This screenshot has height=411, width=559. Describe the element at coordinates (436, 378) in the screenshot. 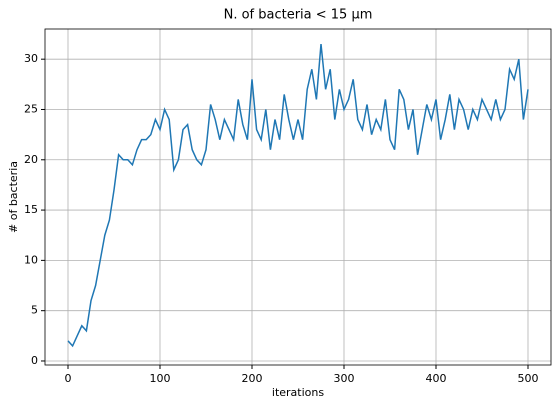

I see `x-tick-label: 400` at that location.